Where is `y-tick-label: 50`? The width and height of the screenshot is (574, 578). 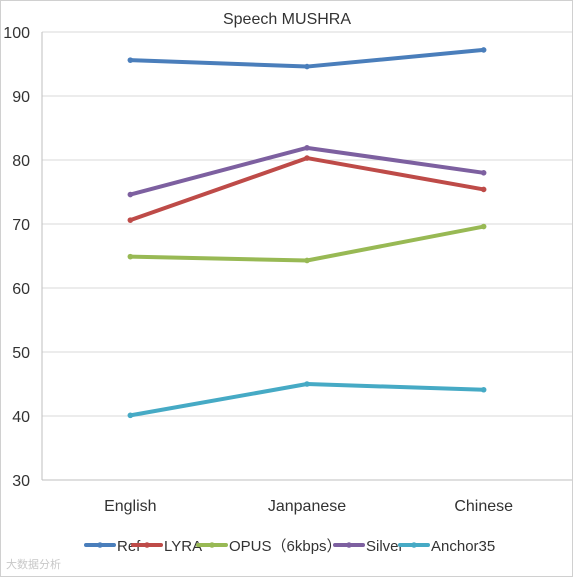
y-tick-label: 50 is located at coordinates (21, 353).